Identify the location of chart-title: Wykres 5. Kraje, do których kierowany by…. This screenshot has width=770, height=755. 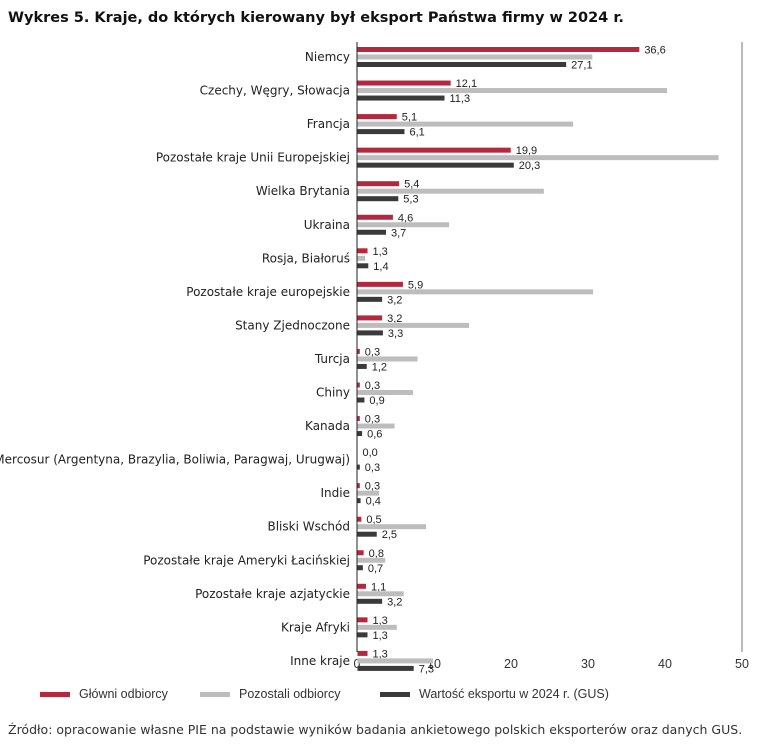
(316, 18).